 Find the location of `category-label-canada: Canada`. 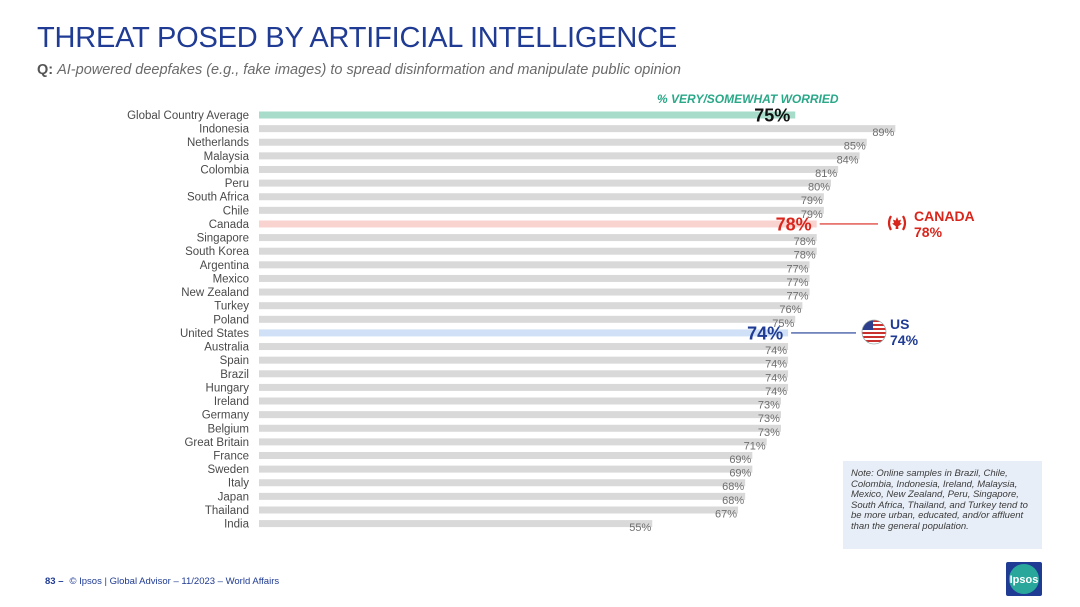

category-label-canada: Canada is located at coordinates (229, 225).